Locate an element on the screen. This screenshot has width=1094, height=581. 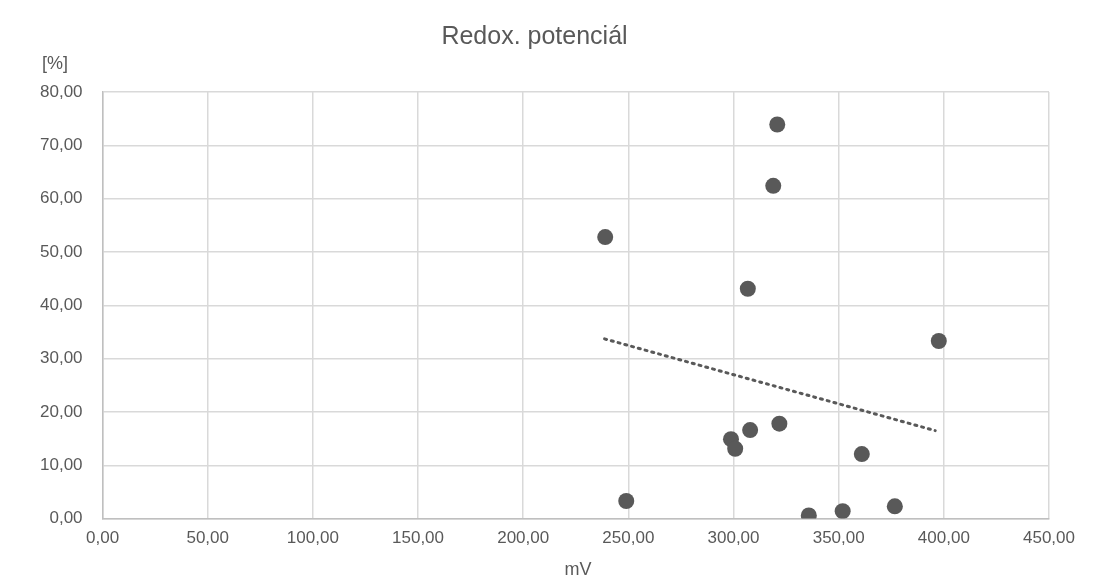
x-tick-label: 350,00 is located at coordinates (838, 538).